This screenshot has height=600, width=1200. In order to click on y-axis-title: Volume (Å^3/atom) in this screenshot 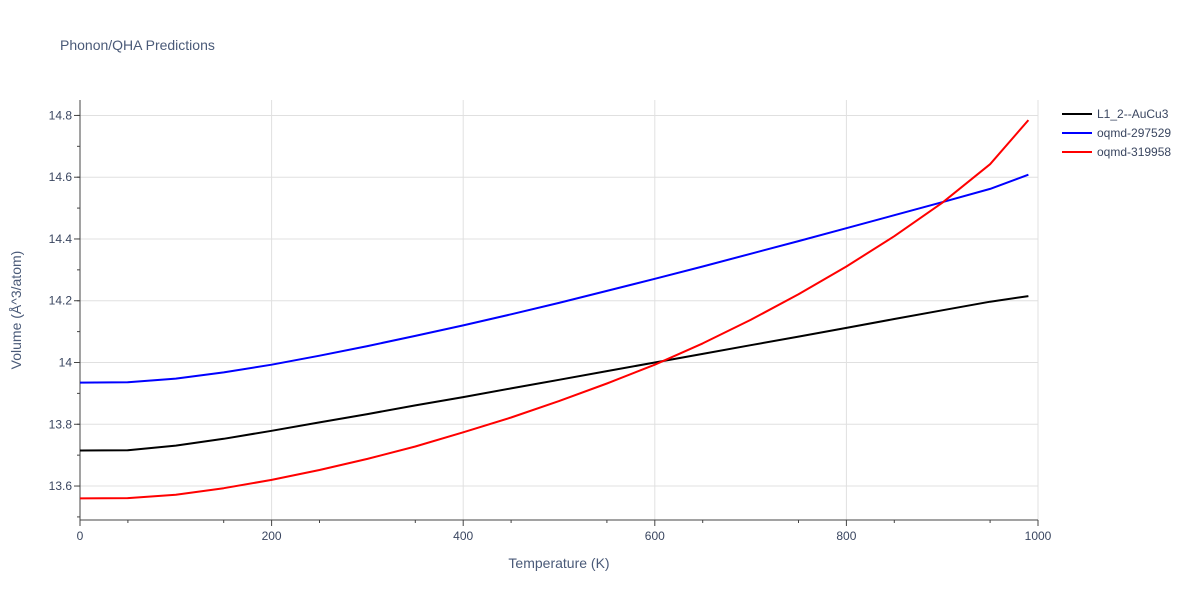, I will do `click(16, 310)`.